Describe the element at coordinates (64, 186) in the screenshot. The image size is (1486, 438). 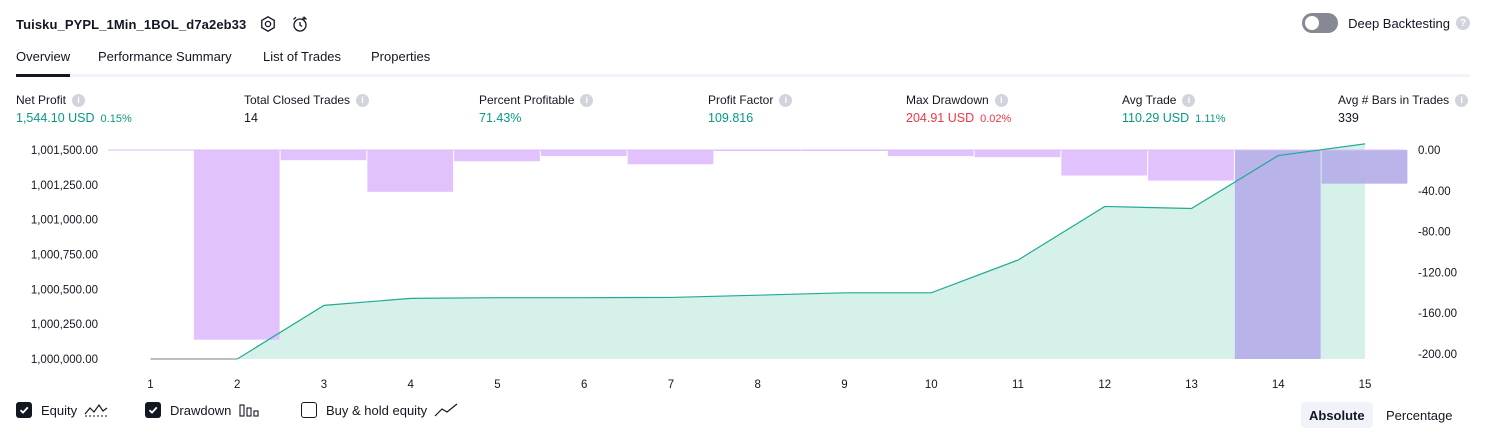
I see `left-axis-tick-label: 1,001,250.00` at that location.